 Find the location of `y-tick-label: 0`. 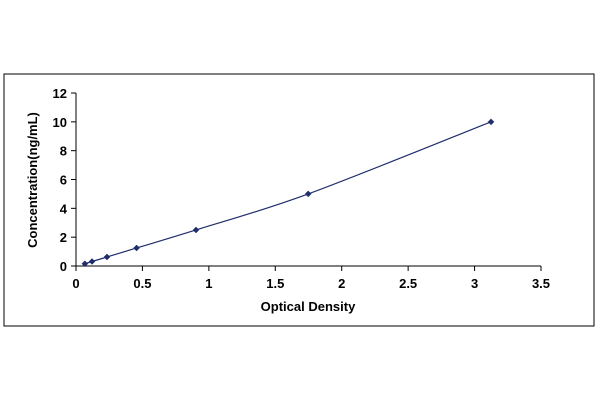

y-tick-label: 0 is located at coordinates (63, 266).